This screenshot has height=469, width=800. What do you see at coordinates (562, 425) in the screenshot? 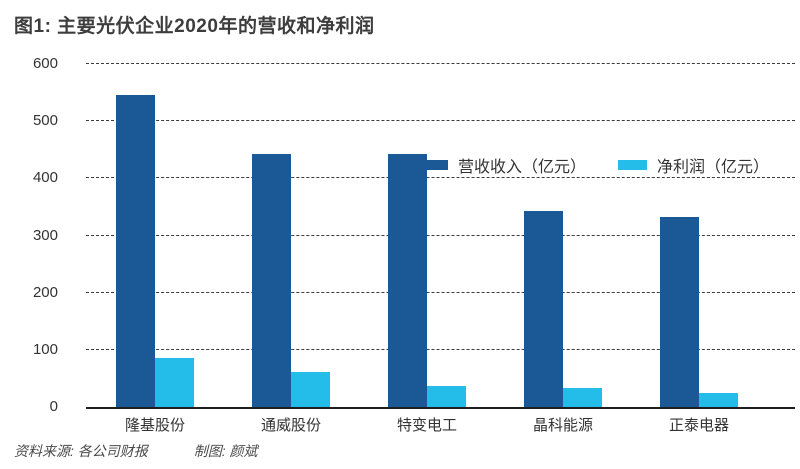
I see `x-axis-category-label: 晶科能源` at bounding box center [562, 425].